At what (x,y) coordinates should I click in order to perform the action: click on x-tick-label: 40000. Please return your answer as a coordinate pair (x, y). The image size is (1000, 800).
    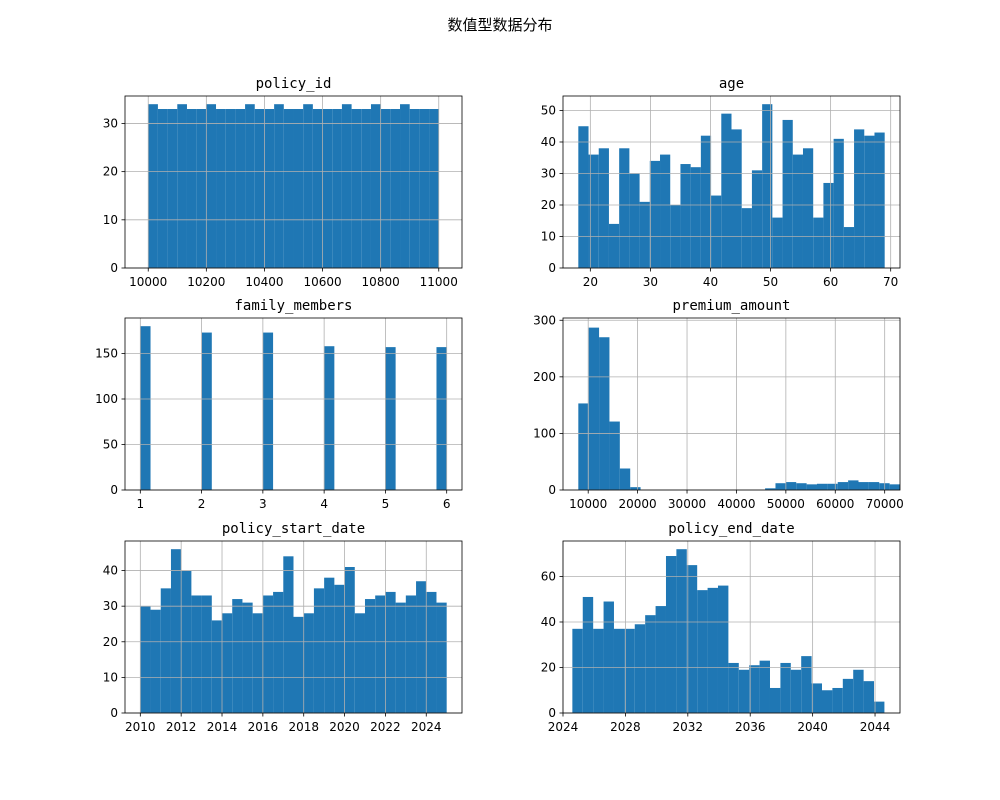
    Looking at the image, I should click on (736, 504).